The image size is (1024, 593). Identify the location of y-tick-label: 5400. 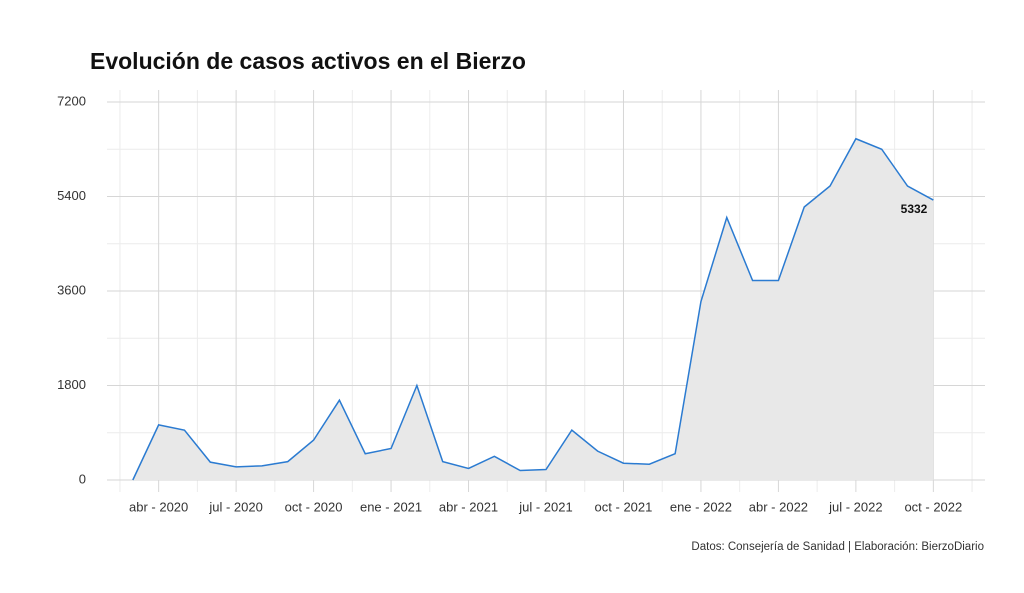
(71, 195).